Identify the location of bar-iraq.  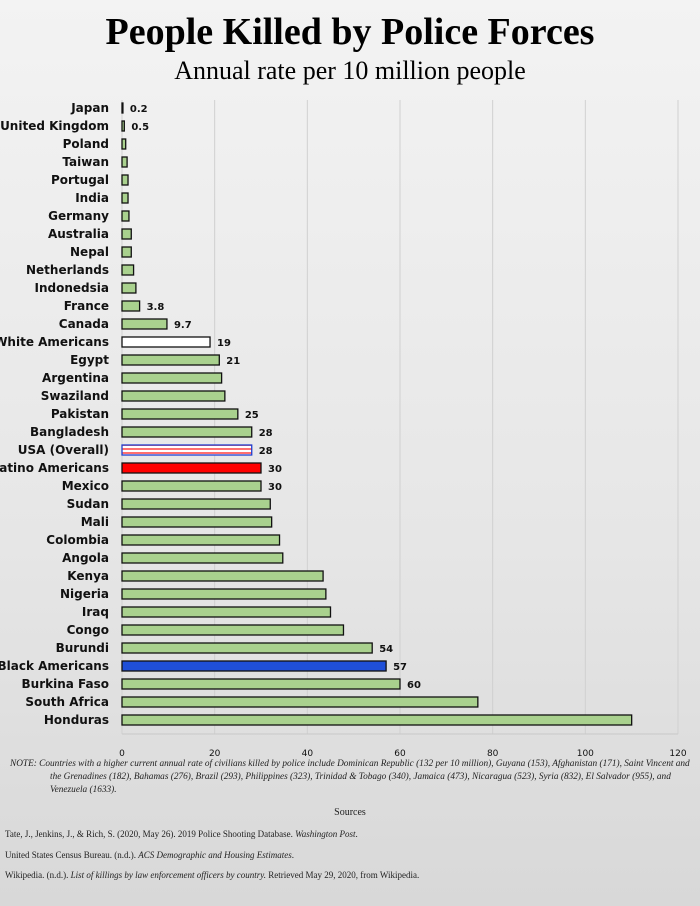
(226, 612).